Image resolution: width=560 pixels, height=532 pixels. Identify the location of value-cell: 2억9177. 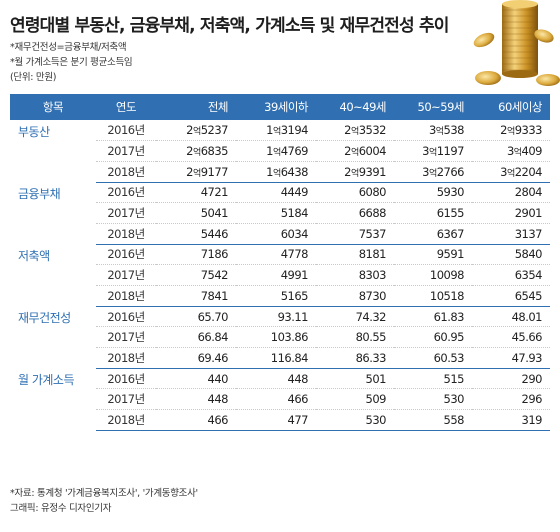
(196, 172).